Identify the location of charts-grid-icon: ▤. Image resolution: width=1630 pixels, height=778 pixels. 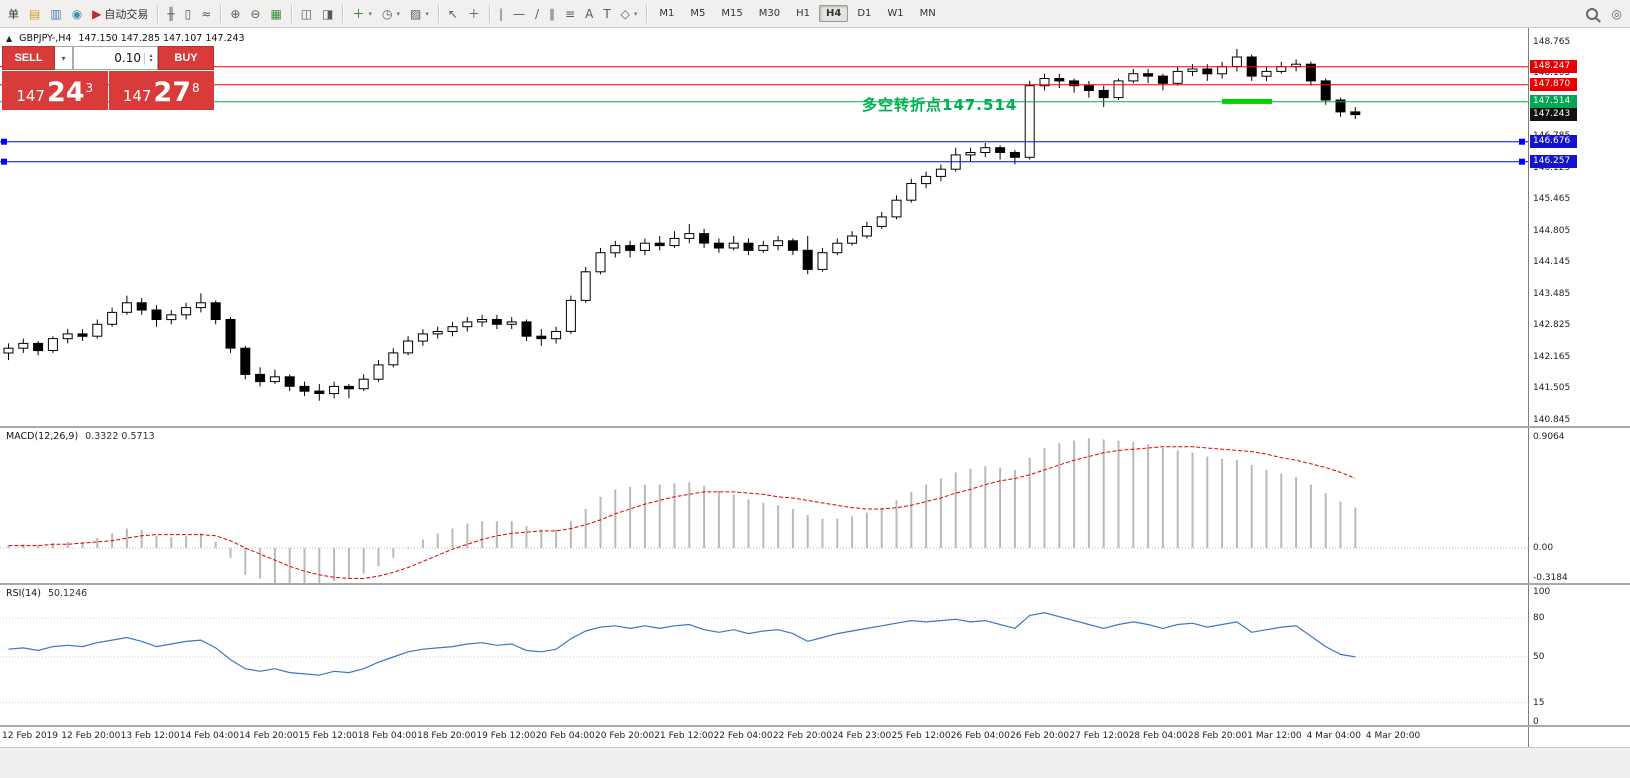
(34, 14).